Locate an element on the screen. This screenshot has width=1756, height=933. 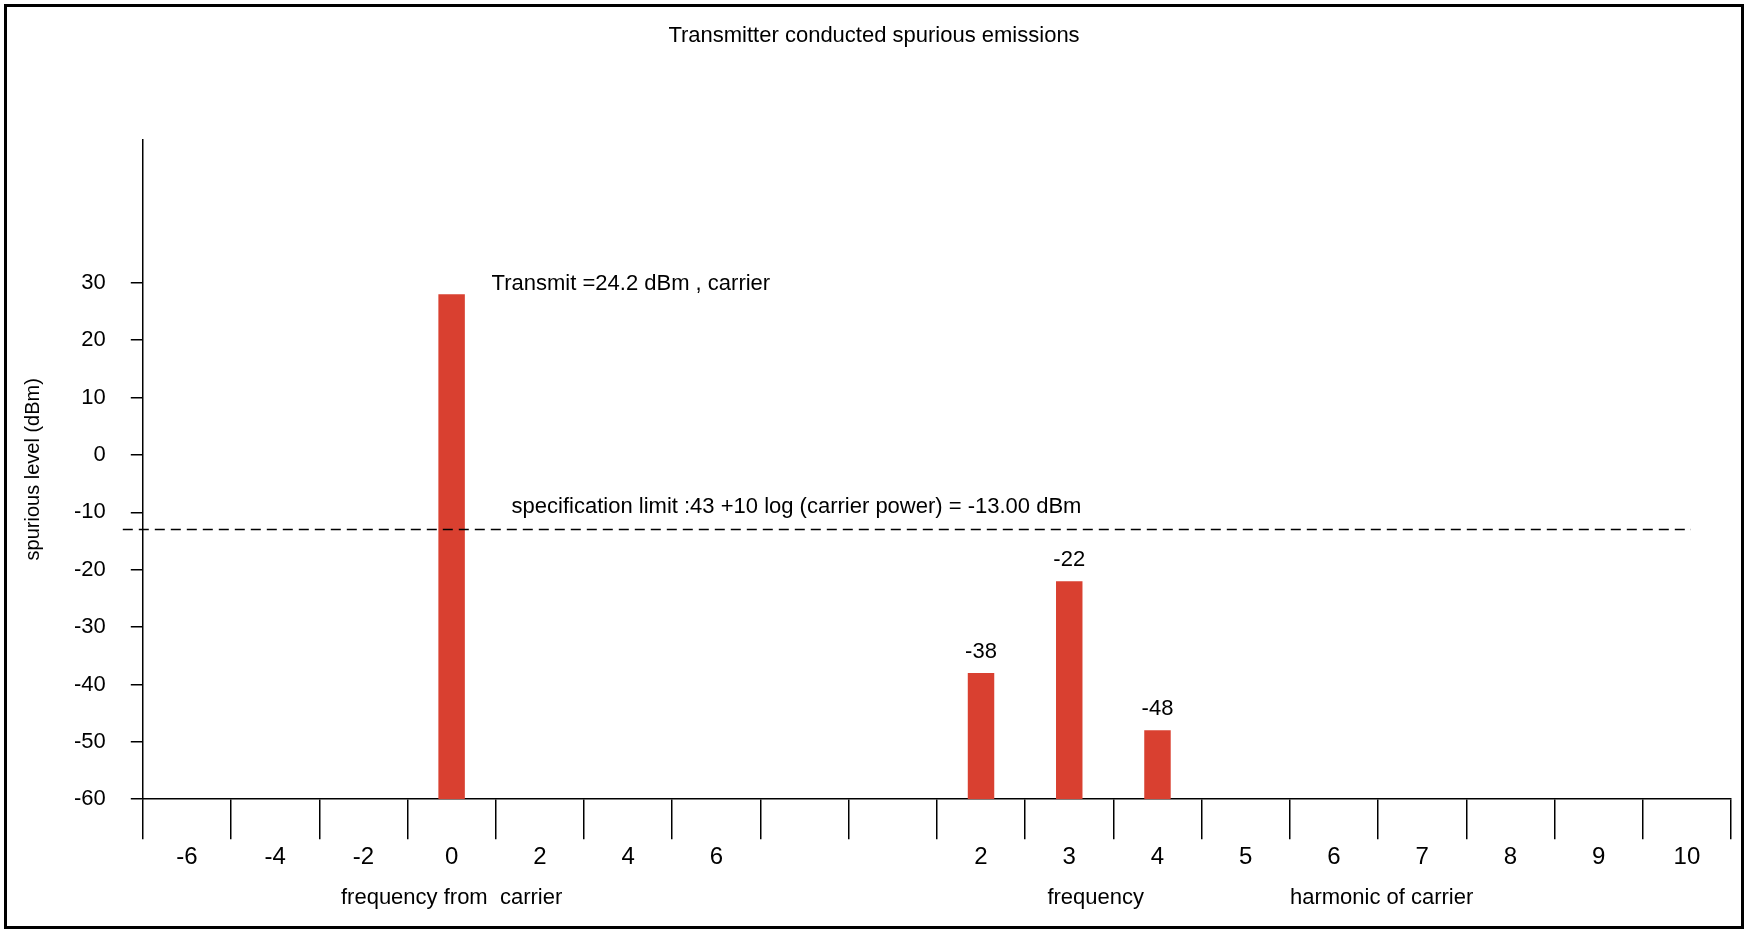
y-tick-label: 0 is located at coordinates (99, 454).